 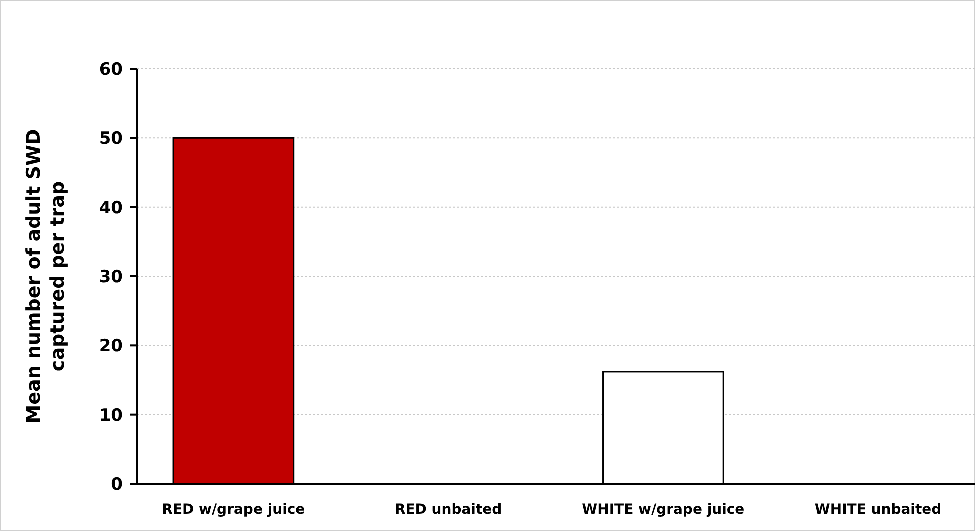 I want to click on y-tick-label: 20, so click(x=111, y=346).